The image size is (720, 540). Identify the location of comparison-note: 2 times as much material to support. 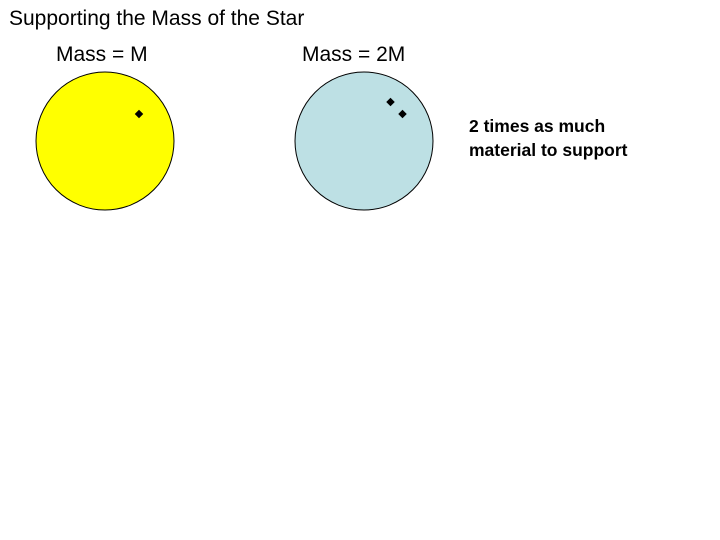
(548, 138).